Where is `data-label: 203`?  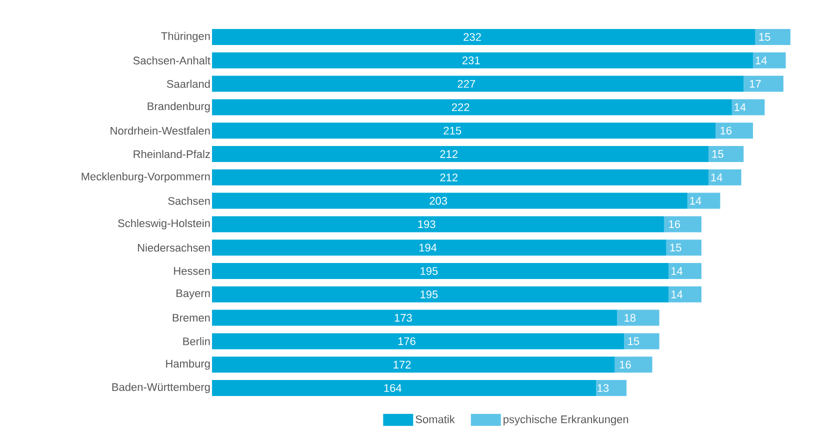
data-label: 203 is located at coordinates (439, 200).